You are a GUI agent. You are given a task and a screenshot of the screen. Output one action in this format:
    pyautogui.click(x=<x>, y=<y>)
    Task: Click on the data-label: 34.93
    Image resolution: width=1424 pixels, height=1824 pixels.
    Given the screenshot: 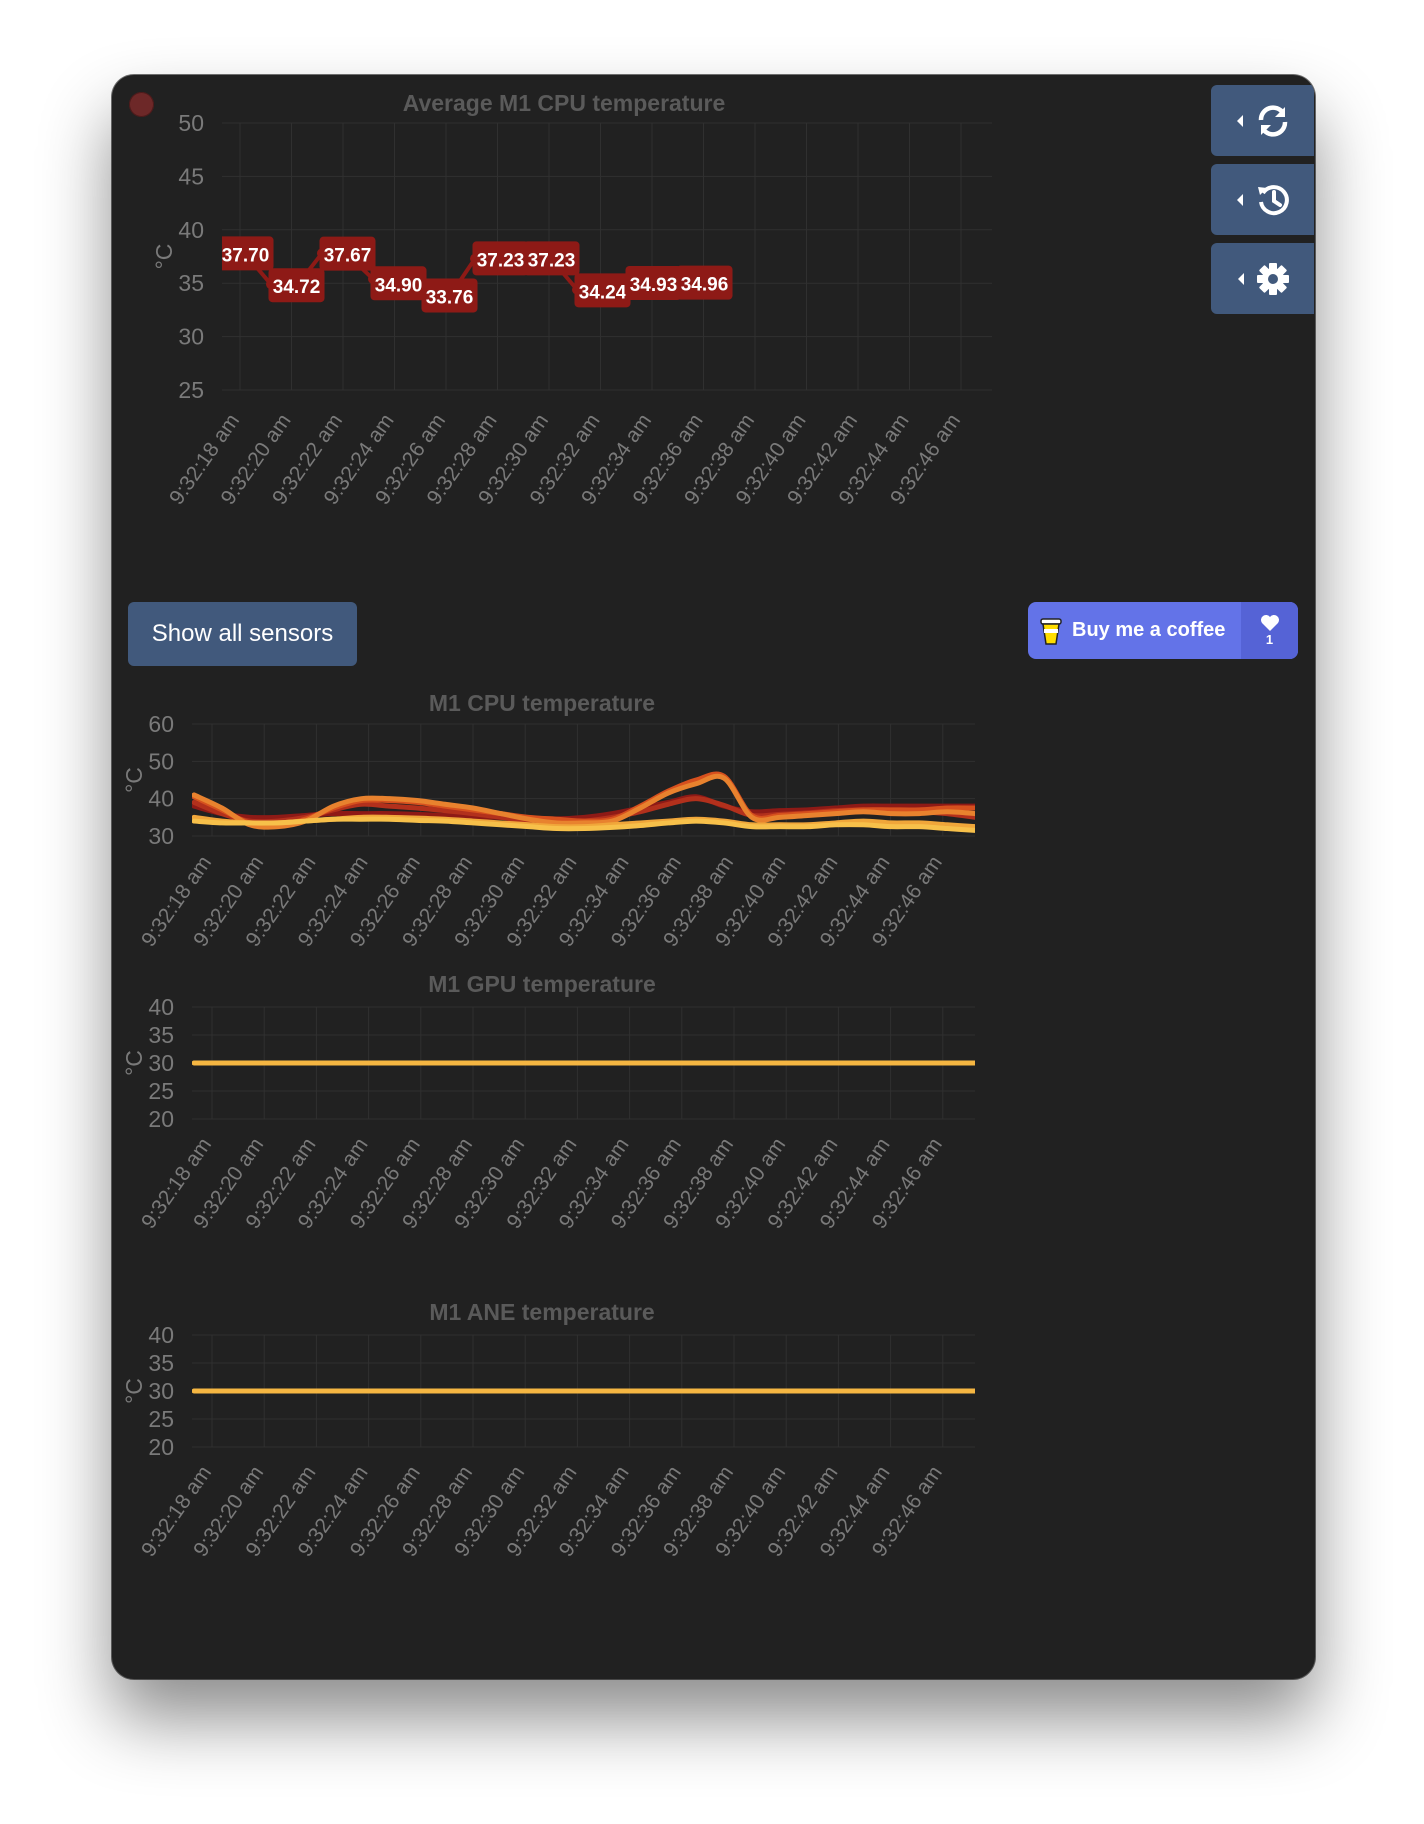 What is the action you would take?
    pyautogui.click(x=654, y=285)
    